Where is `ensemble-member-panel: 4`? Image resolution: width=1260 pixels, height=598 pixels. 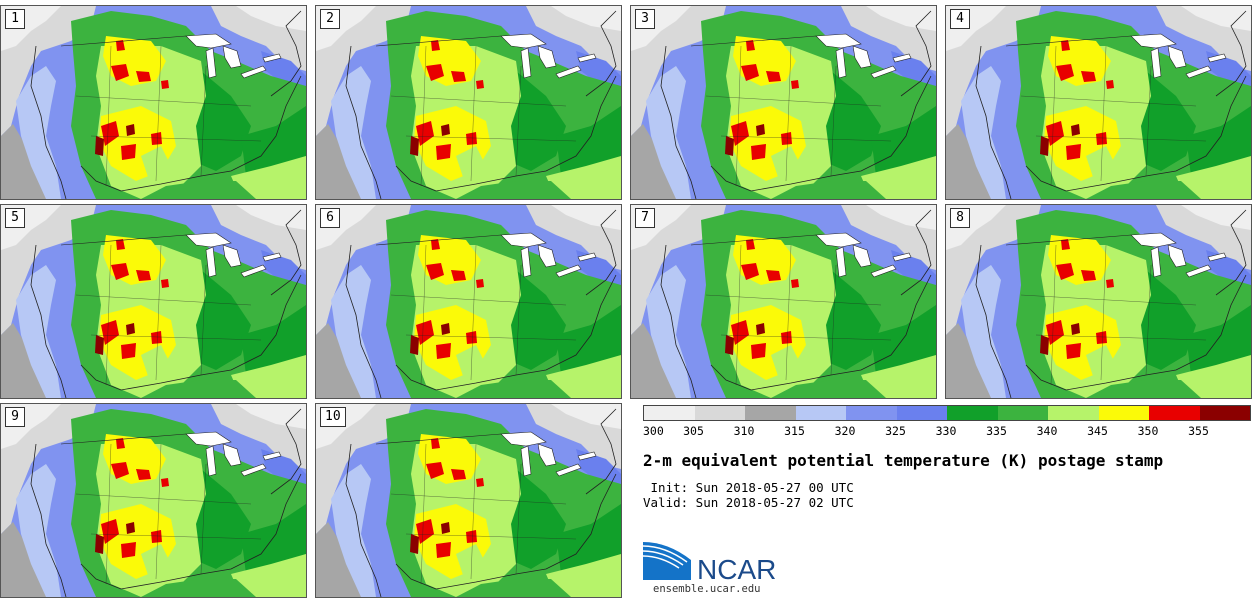
ensemble-member-panel: 4 is located at coordinates (1098, 102).